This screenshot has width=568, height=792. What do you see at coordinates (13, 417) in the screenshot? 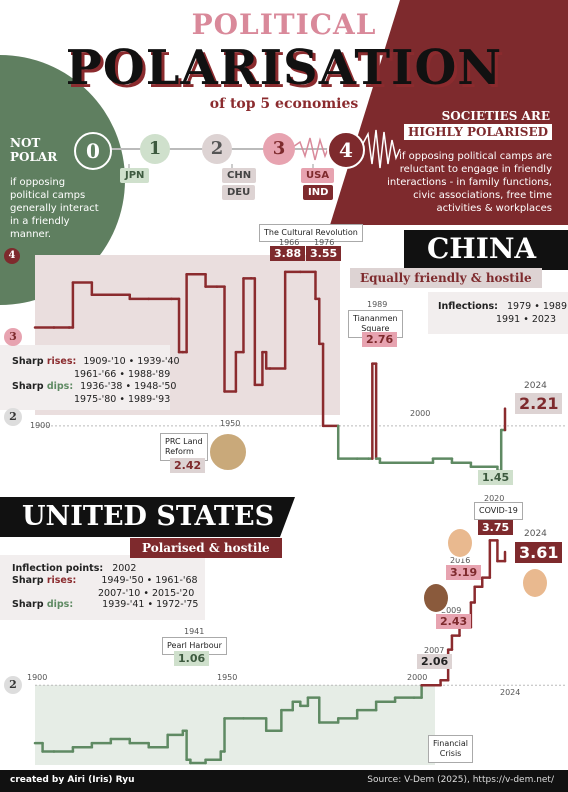
I see `axis-level-2-china: 2` at bounding box center [13, 417].